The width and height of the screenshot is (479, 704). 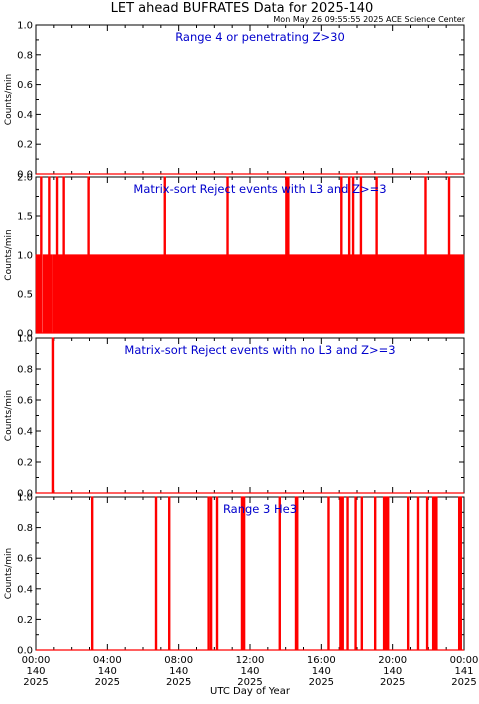 What do you see at coordinates (250, 691) in the screenshot?
I see `x-axis-label: UTC Day of Year` at bounding box center [250, 691].